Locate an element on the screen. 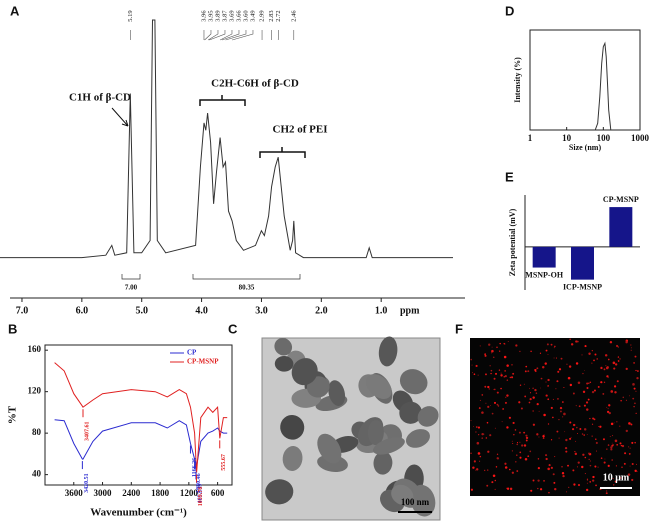 The width and height of the screenshot is (657, 532). y-tick-label: 40 is located at coordinates (37, 474).